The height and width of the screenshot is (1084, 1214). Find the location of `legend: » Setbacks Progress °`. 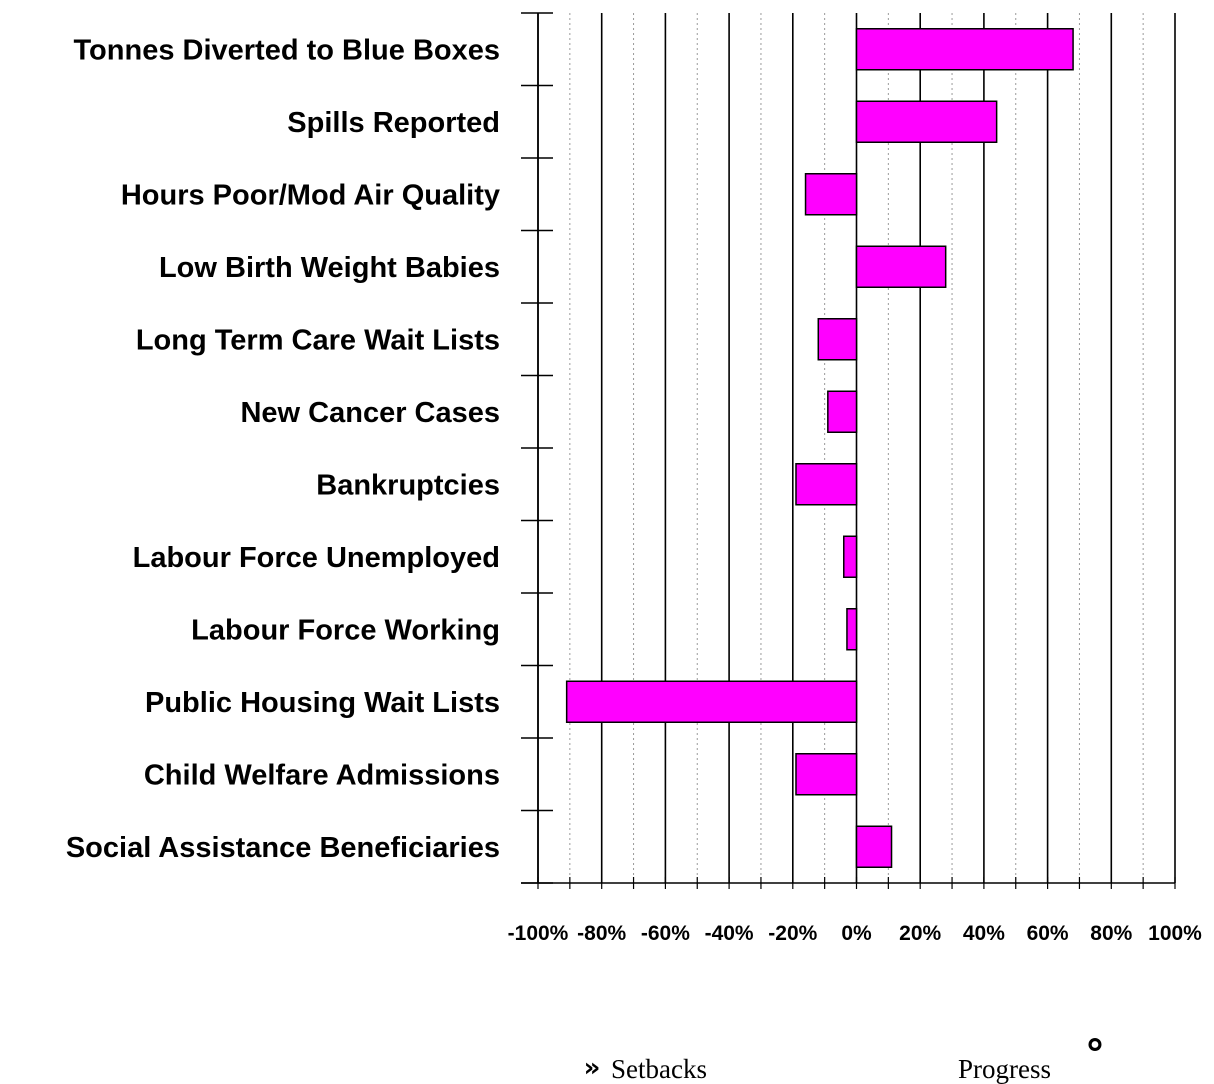

legend: » Setbacks Progress ° is located at coordinates (844, 1058).